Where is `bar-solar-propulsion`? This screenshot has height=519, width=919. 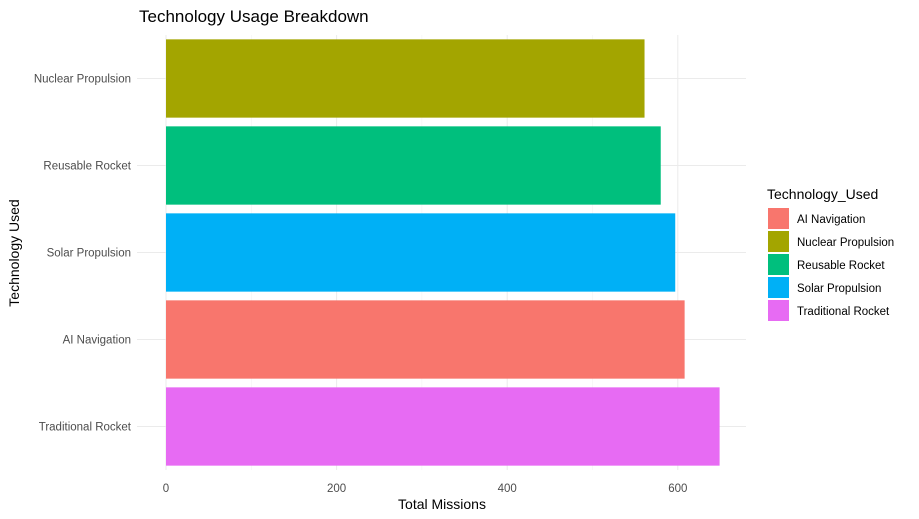
bar-solar-propulsion is located at coordinates (421, 252).